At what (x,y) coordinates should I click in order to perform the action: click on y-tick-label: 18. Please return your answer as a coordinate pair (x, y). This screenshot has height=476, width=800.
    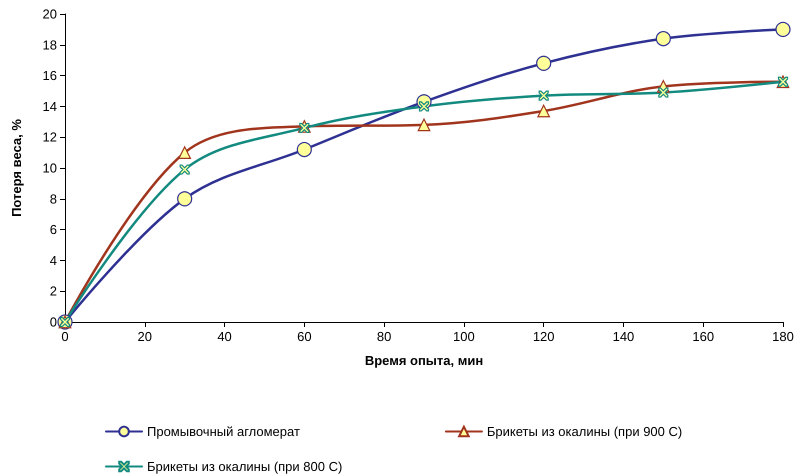
    Looking at the image, I should click on (49, 44).